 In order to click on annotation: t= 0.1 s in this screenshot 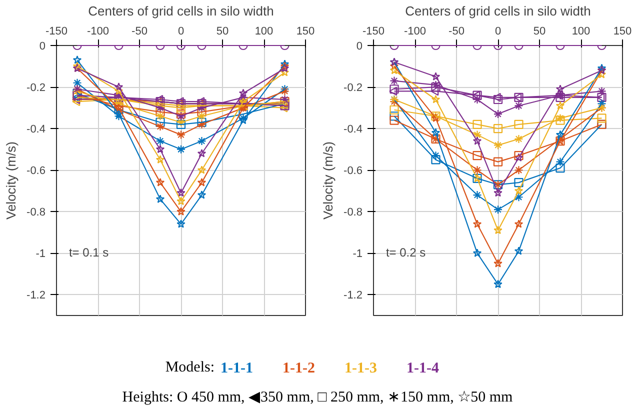, I will do `click(88, 252)`.